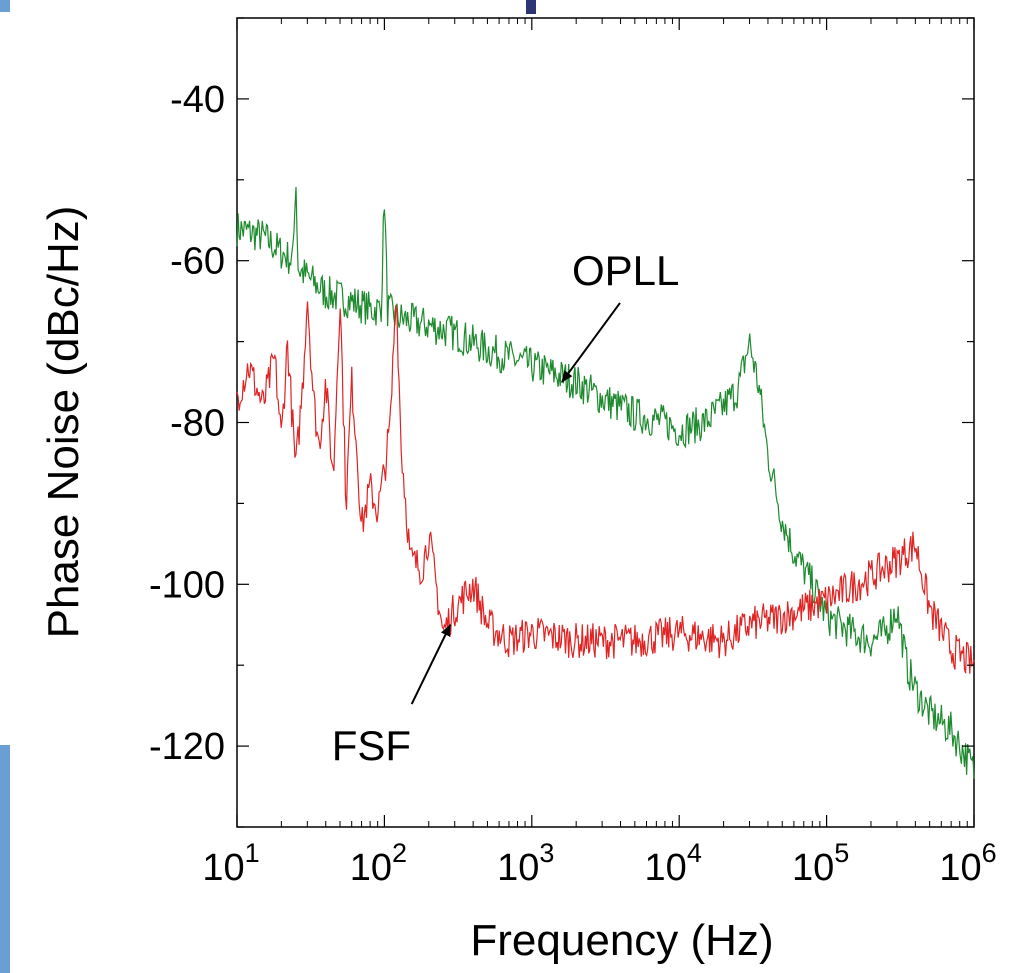 The height and width of the screenshot is (973, 1012). Describe the element at coordinates (63, 422) in the screenshot. I see `y-axis-title: Phase Noise (dBc/Hz)` at that location.